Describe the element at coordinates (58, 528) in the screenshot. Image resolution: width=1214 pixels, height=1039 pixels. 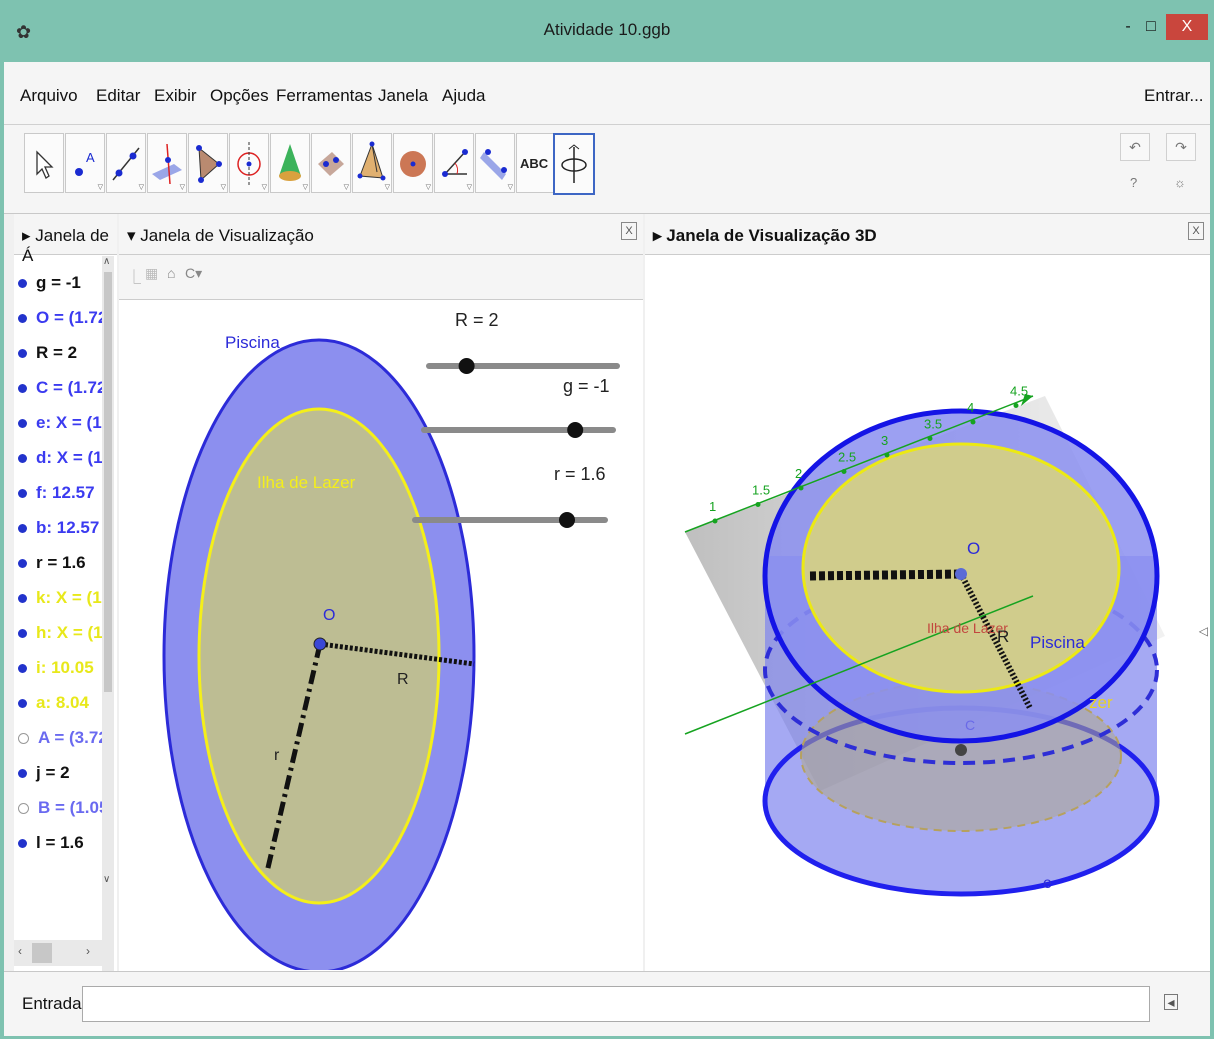
I see `algebra-item: b: 12.57` at that location.